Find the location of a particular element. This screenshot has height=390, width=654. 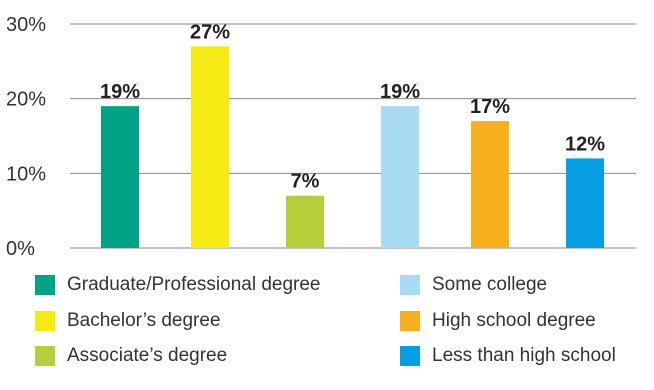

legend-item: Some college is located at coordinates (473, 285).